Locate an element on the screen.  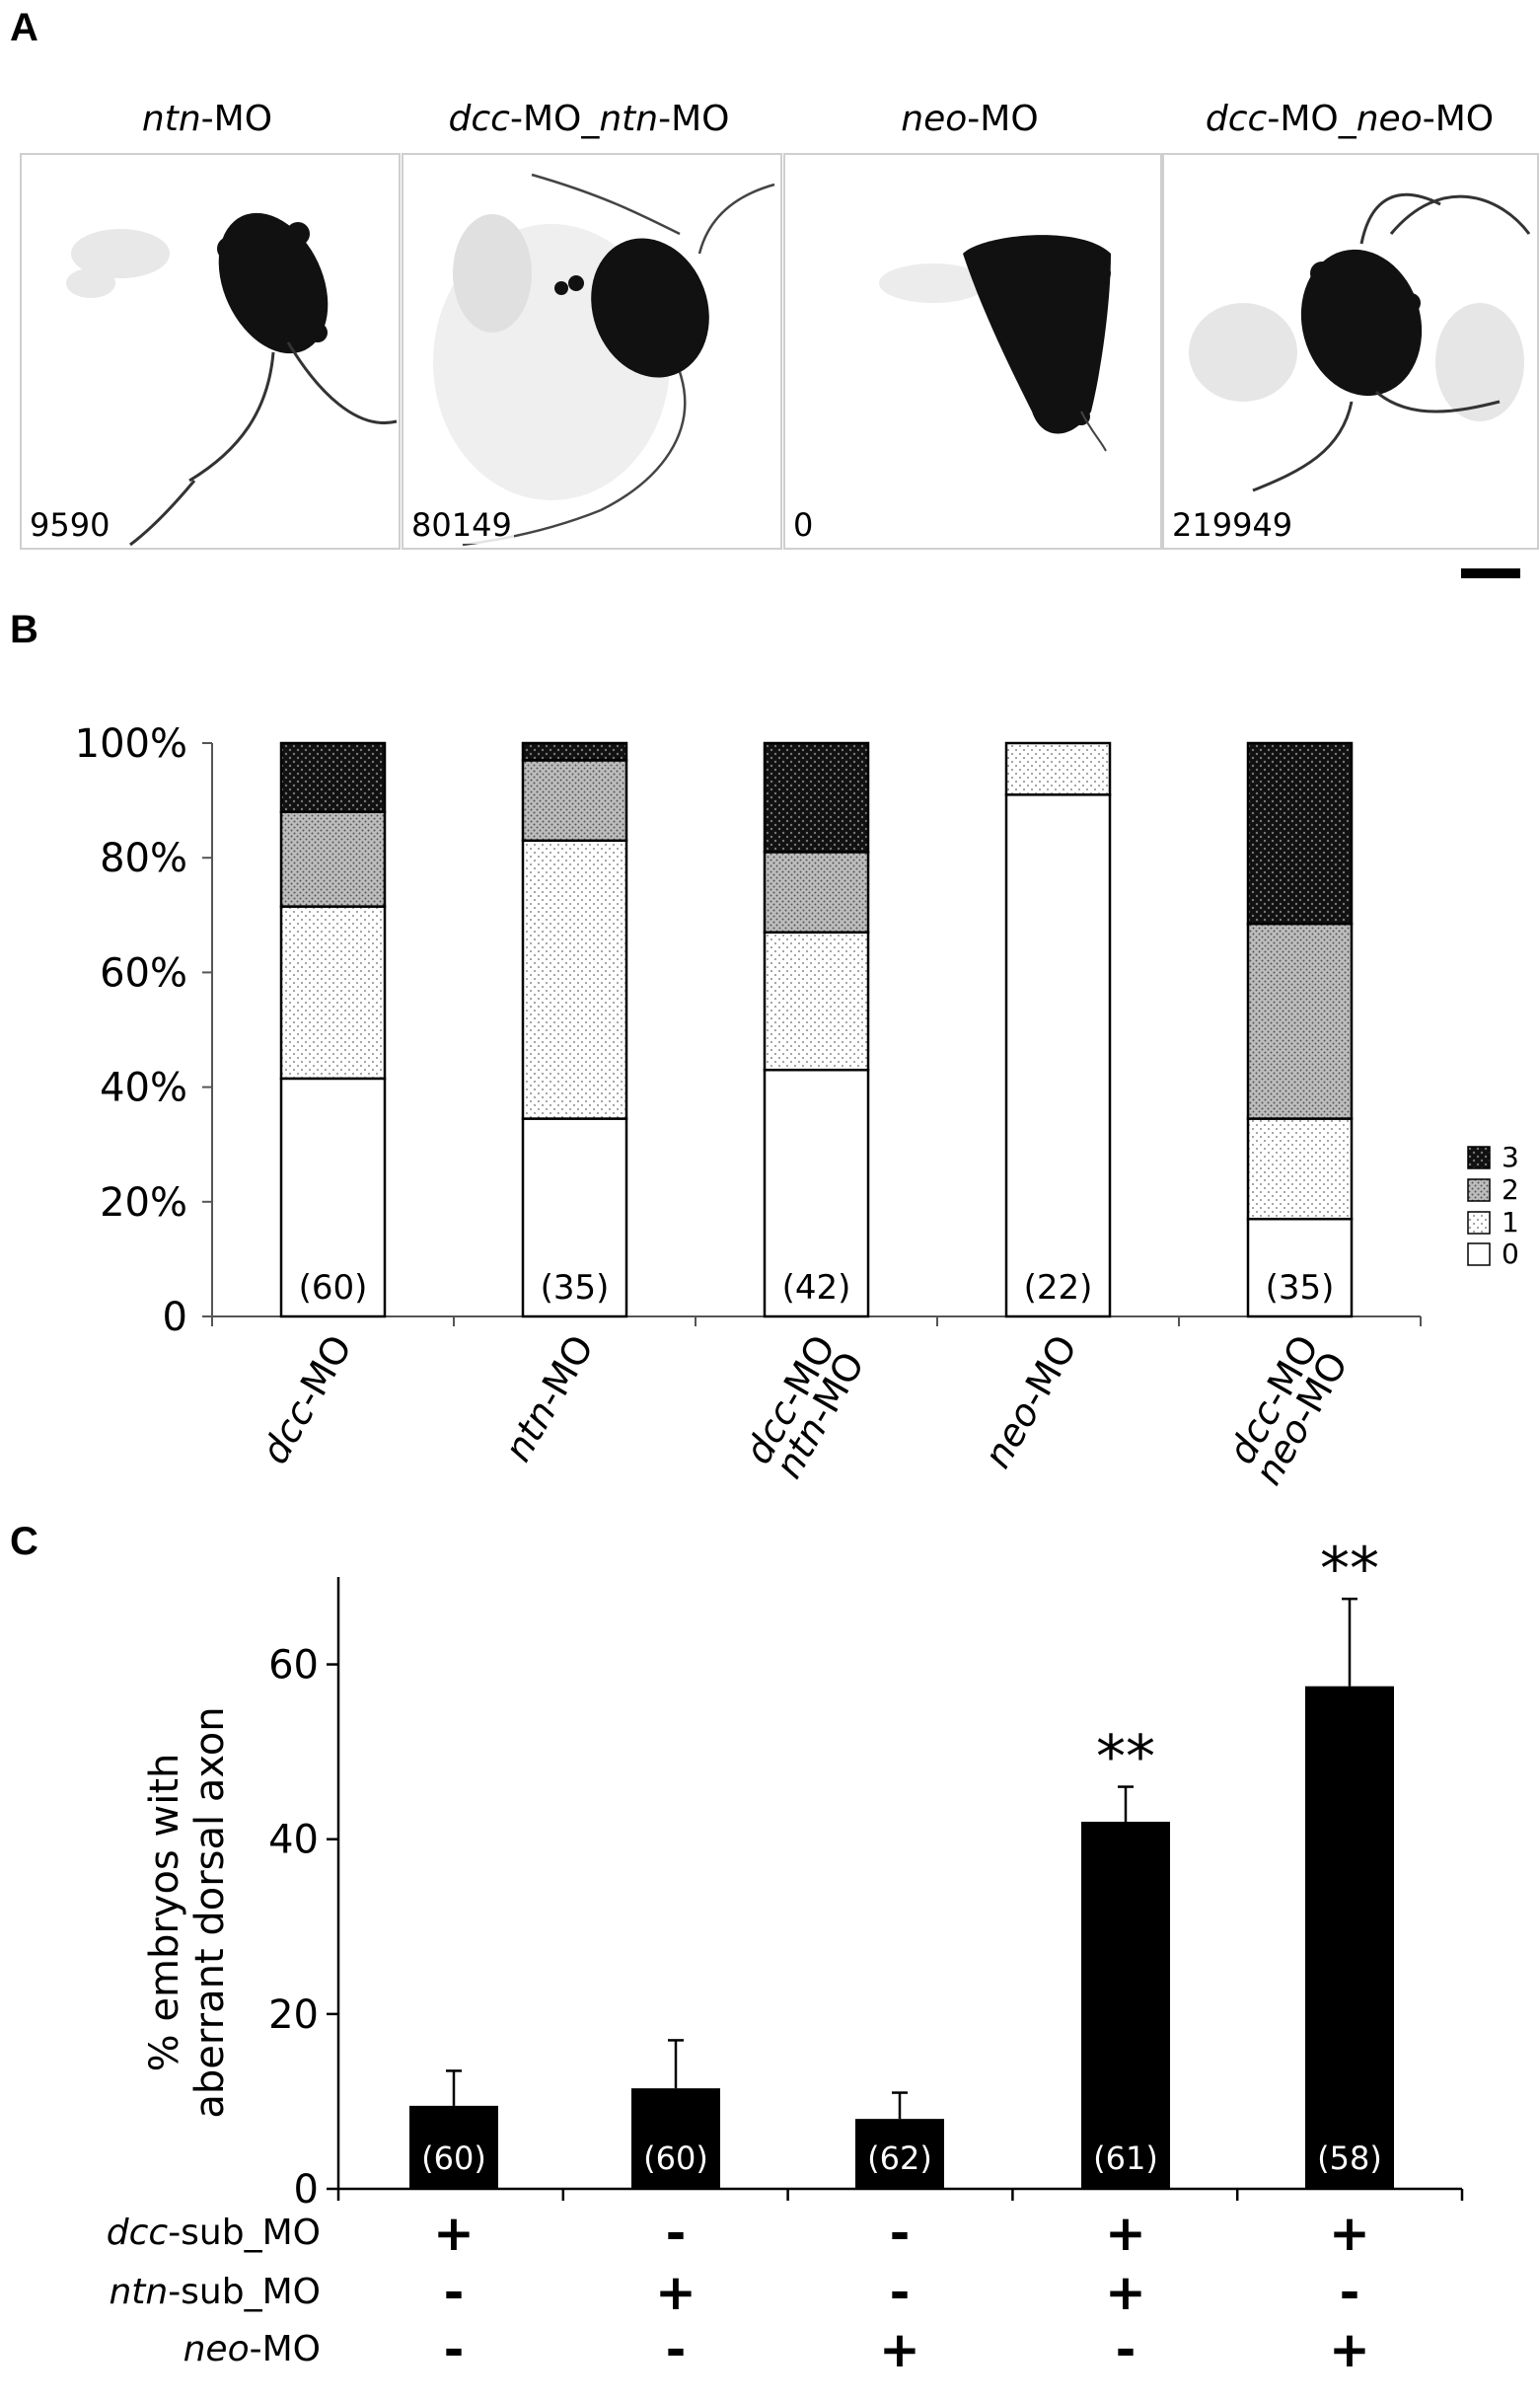
legend-label: 1 is located at coordinates (1510, 1222).